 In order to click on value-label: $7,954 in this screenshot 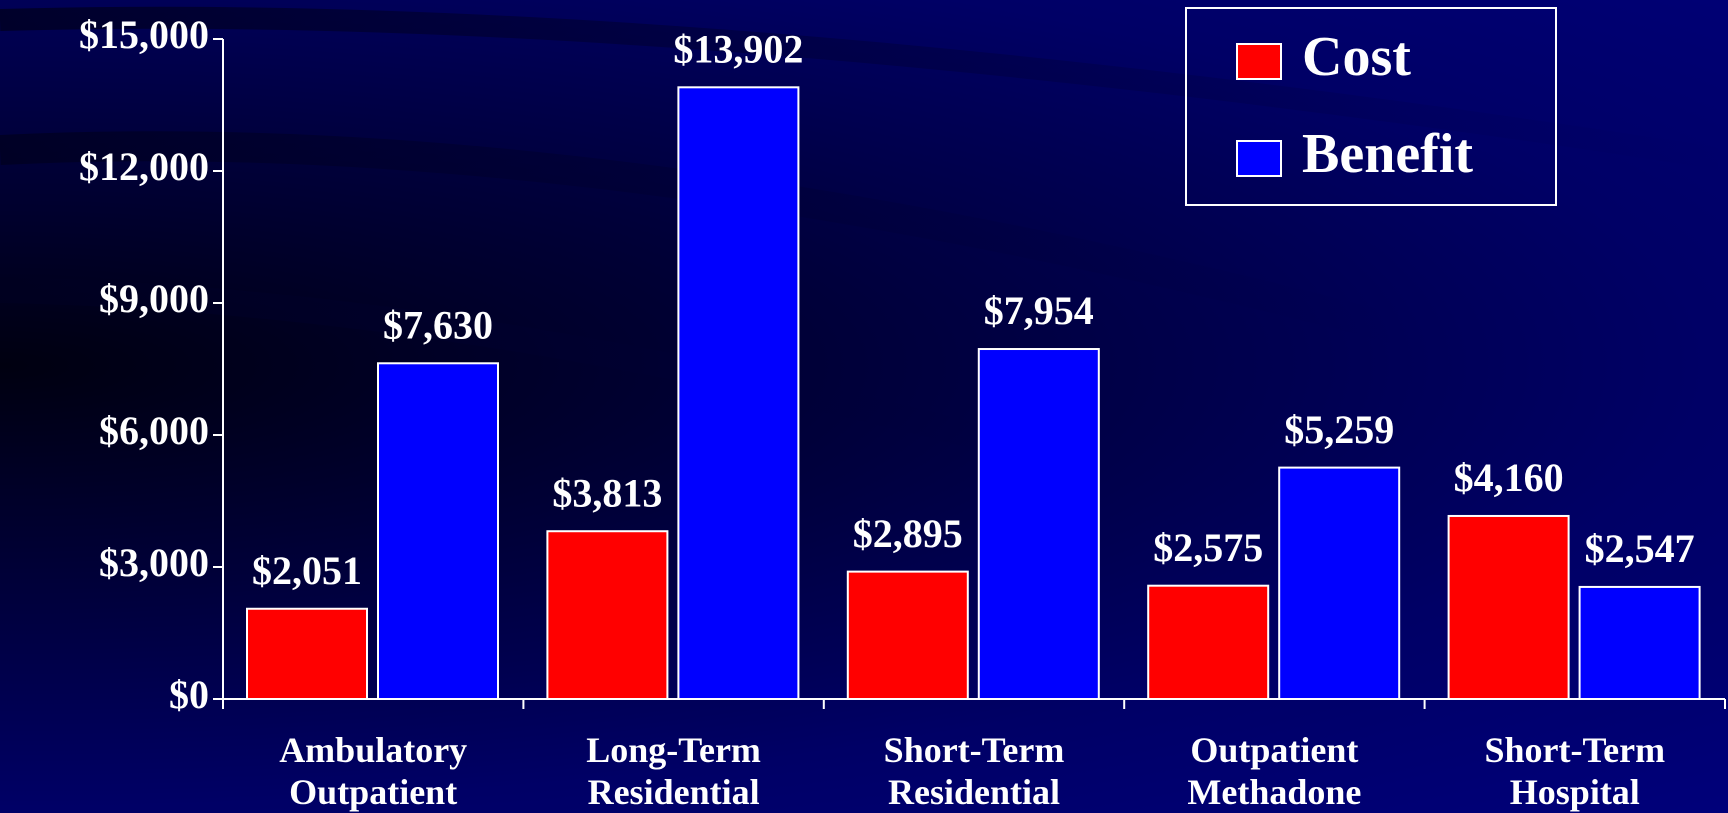, I will do `click(1039, 310)`.